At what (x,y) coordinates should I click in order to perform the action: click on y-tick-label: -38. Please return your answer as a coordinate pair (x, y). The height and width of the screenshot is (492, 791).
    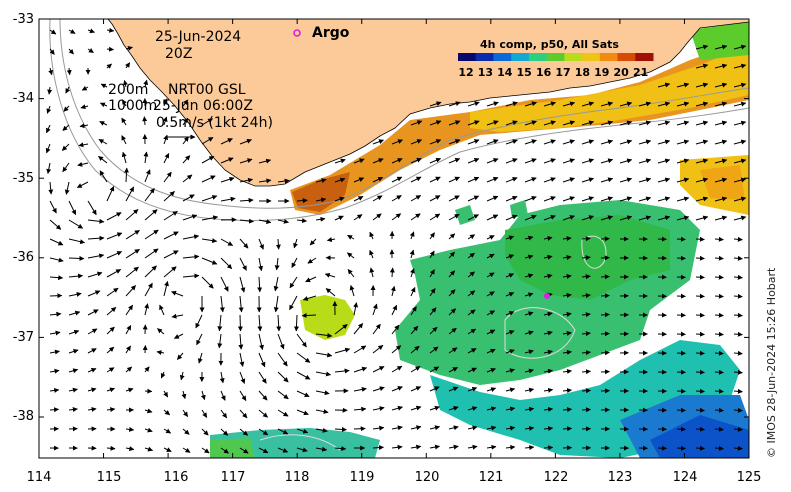
    Looking at the image, I should click on (23, 416).